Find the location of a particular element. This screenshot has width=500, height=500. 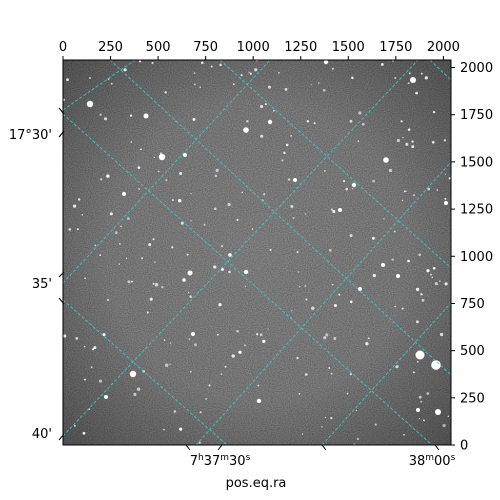

top-axis: 0 250 500 750 1000 1250 1500 1750 2000 is located at coordinates (259, 50).